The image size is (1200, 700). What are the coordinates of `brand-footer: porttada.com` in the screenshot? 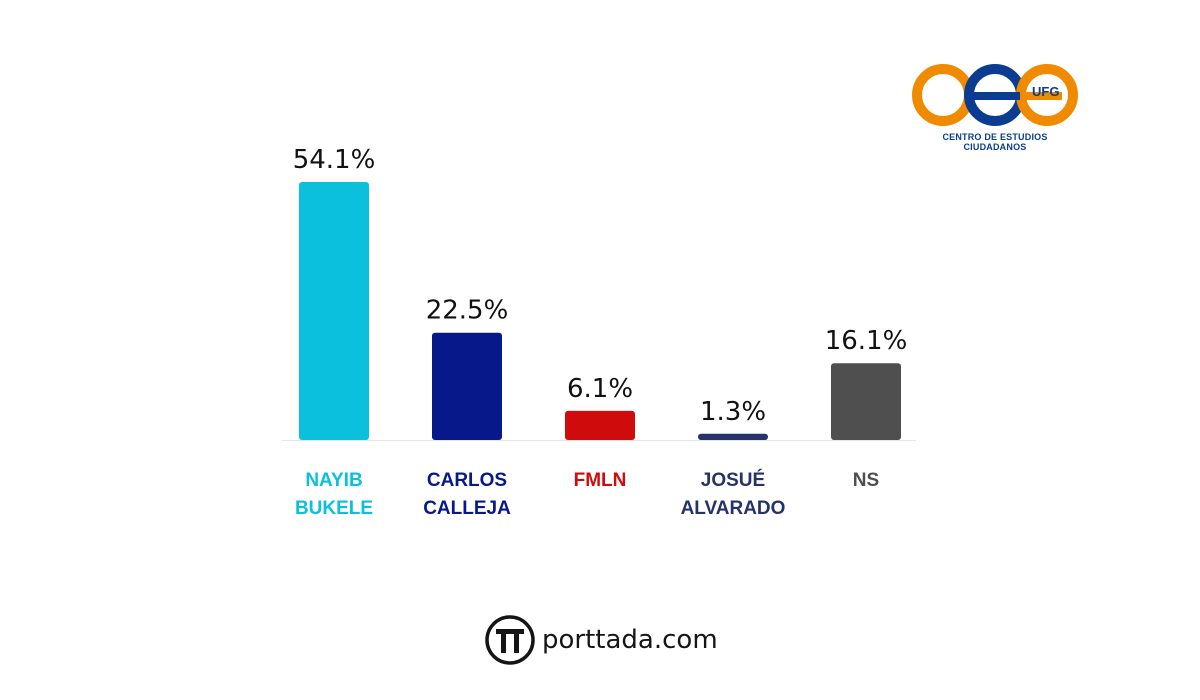 It's located at (601, 640).